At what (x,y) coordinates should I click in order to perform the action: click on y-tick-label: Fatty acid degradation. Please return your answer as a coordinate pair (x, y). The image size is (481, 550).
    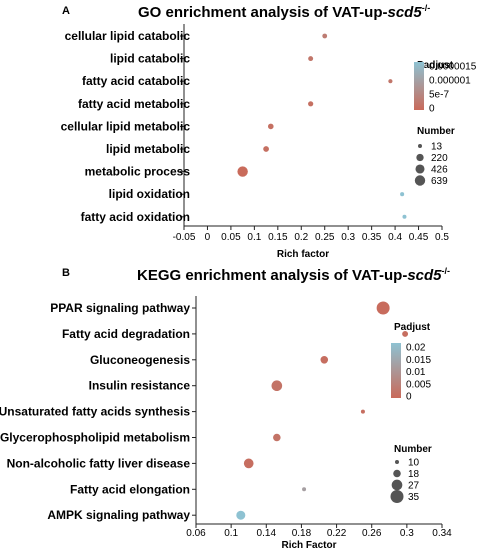
    Looking at the image, I should click on (126, 334).